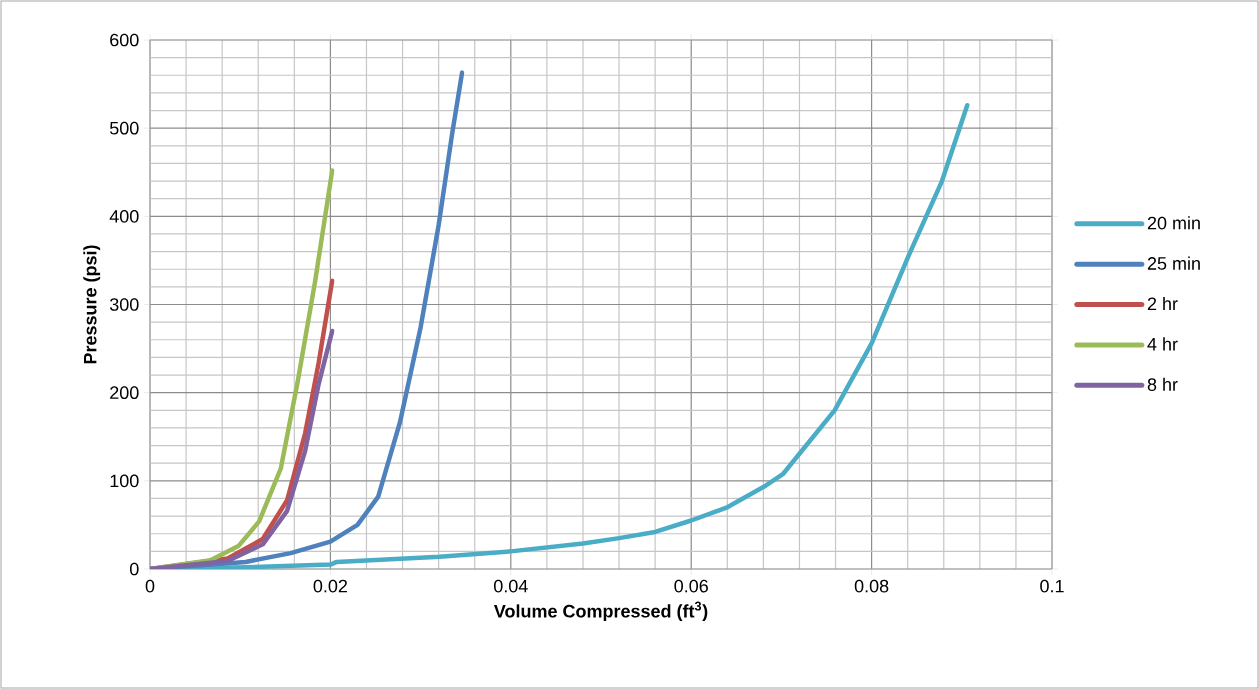 The image size is (1259, 689). What do you see at coordinates (124, 481) in the screenshot?
I see `y-tick-label: 100` at bounding box center [124, 481].